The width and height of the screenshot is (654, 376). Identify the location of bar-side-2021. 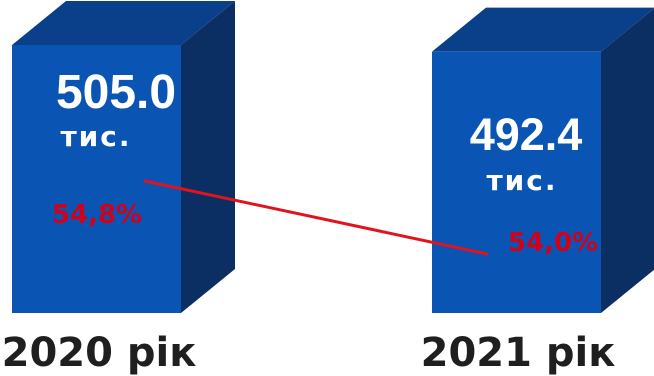
(627, 160).